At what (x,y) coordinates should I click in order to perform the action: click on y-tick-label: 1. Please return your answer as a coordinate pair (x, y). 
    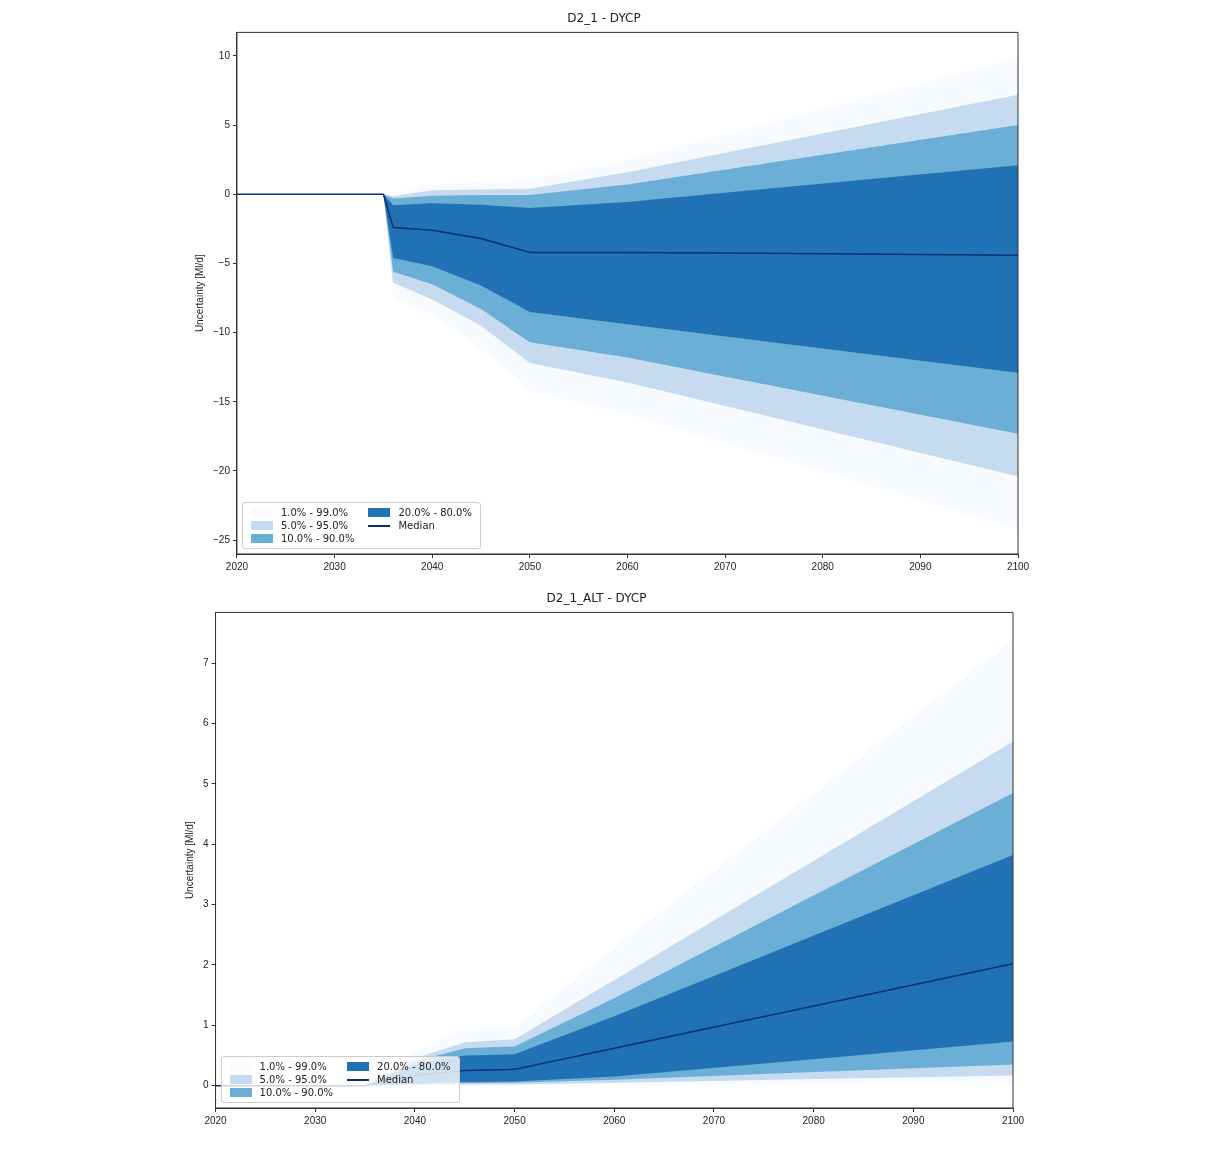
    Looking at the image, I should click on (206, 1025).